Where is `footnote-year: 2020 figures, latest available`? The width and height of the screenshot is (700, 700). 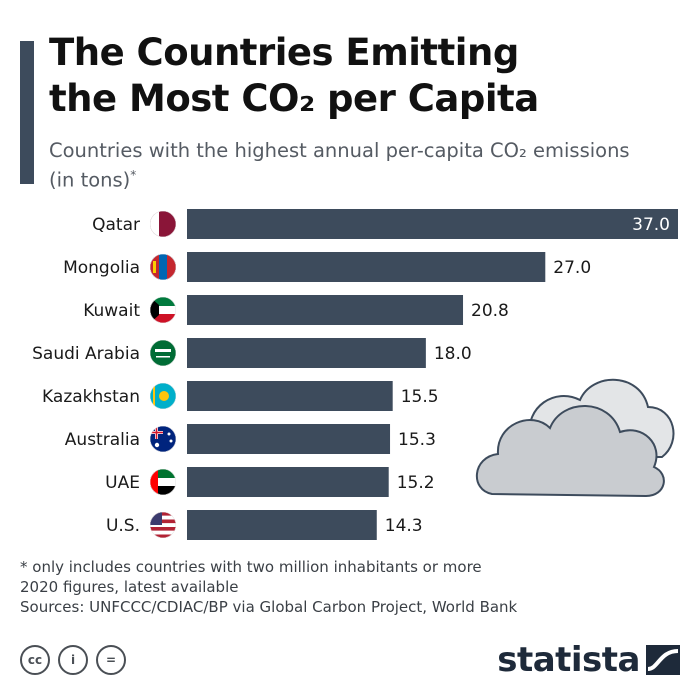
footnote-year: 2020 figures, latest available is located at coordinates (129, 587).